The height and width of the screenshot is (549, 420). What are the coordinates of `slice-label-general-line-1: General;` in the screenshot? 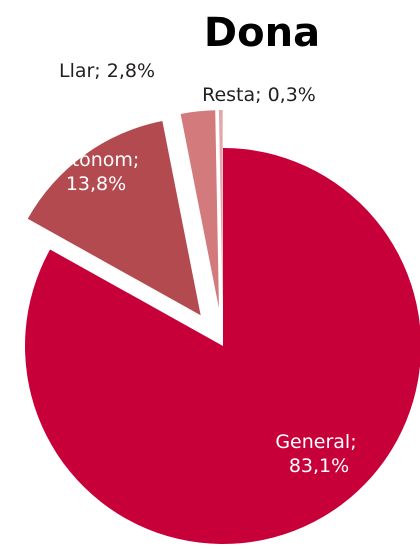 It's located at (315, 442).